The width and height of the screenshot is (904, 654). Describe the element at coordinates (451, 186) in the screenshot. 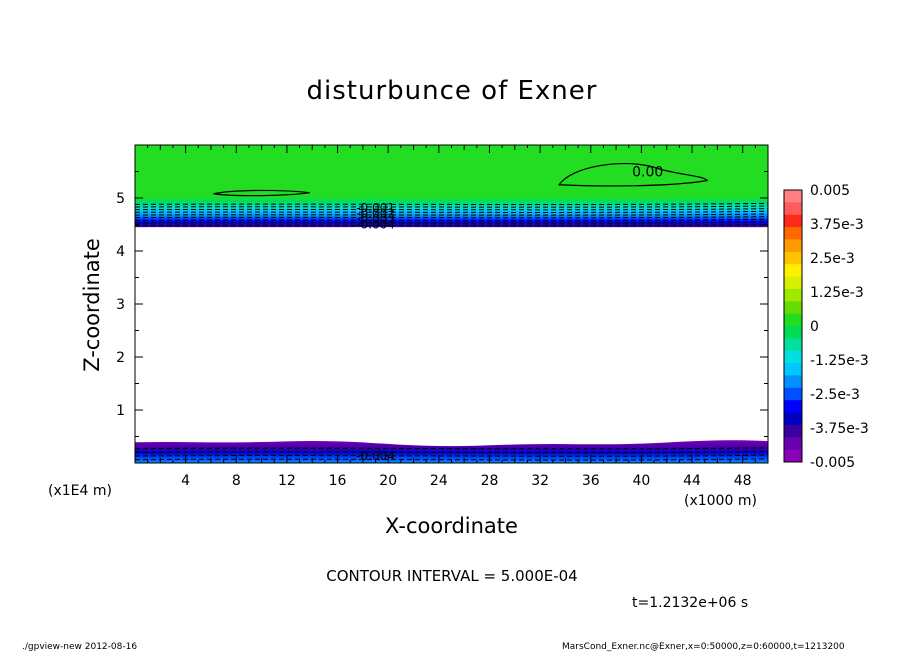

I see `upper-band` at that location.